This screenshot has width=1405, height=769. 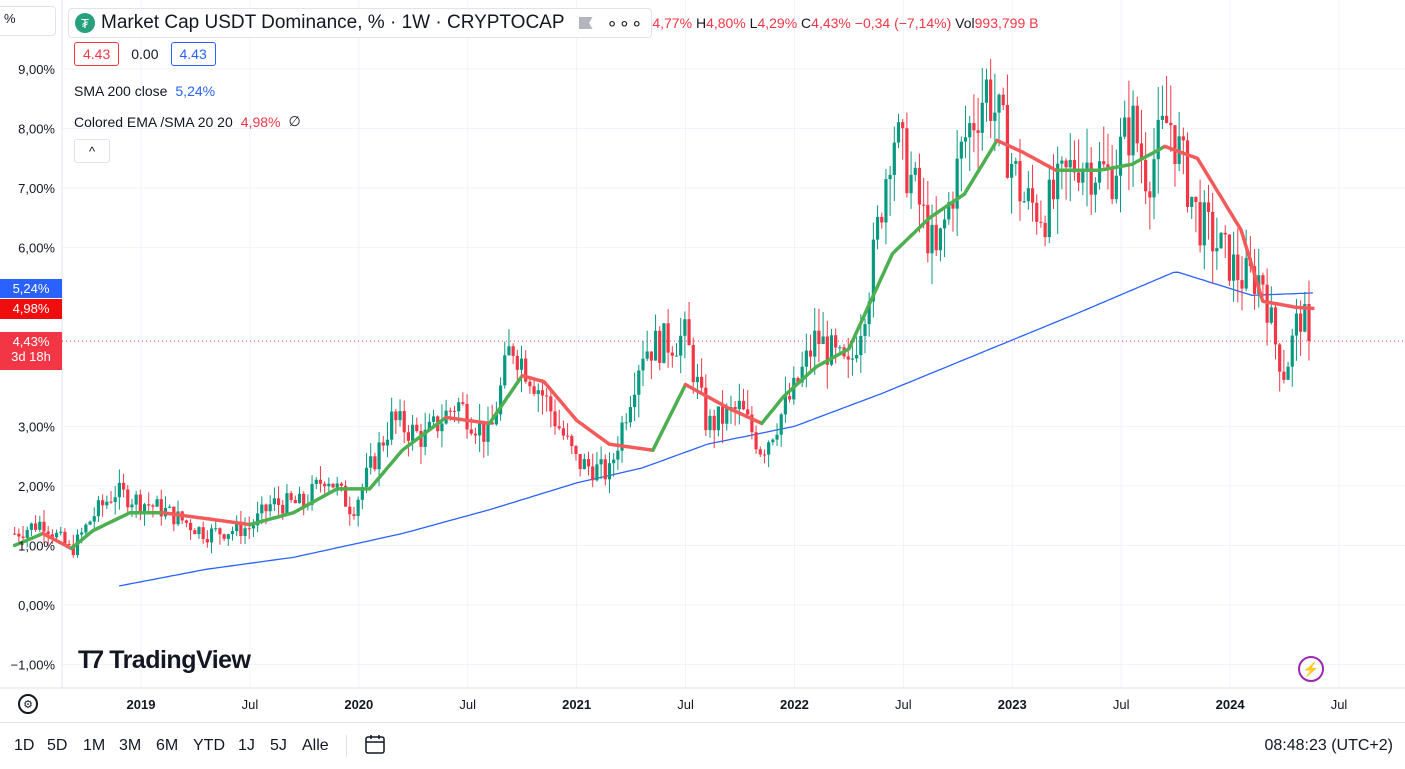 What do you see at coordinates (92, 151) in the screenshot?
I see `collapse-legend-button: ^` at bounding box center [92, 151].